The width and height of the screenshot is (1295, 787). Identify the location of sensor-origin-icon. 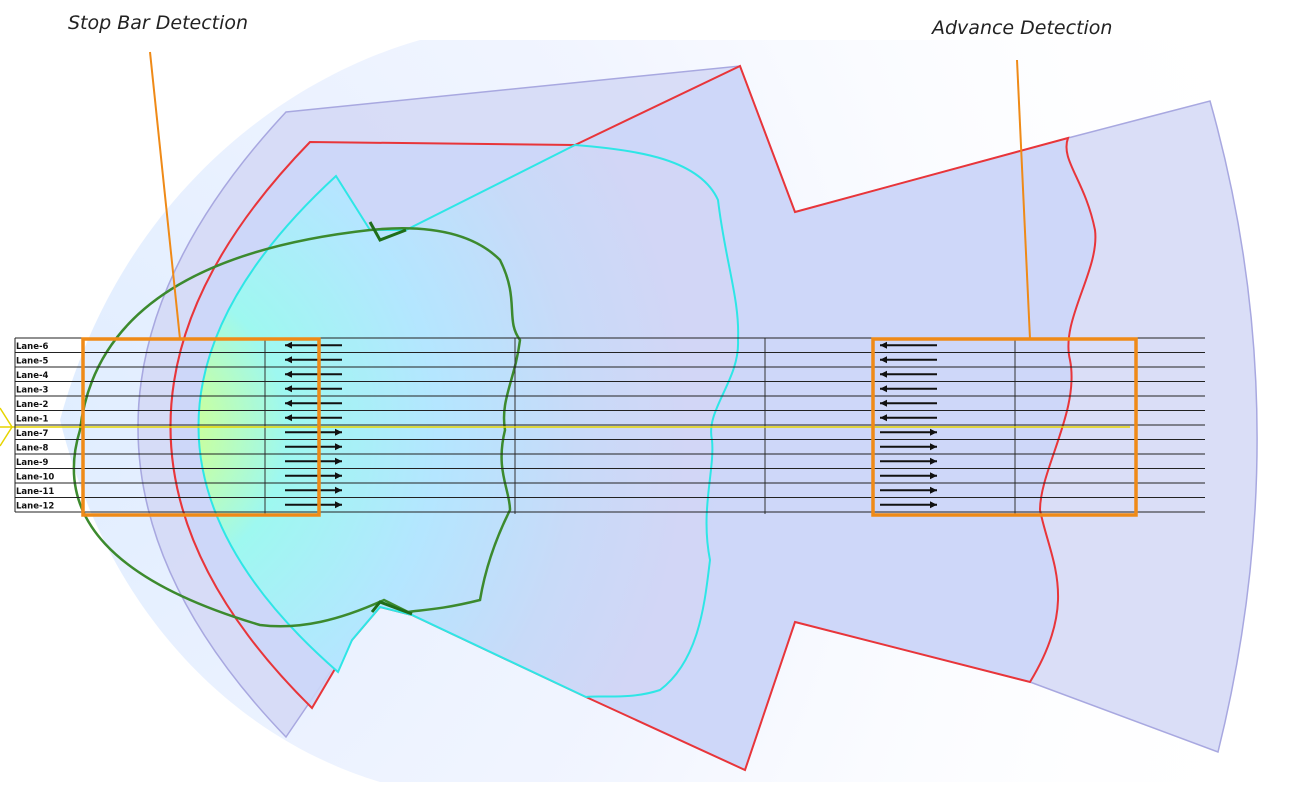
(6, 427).